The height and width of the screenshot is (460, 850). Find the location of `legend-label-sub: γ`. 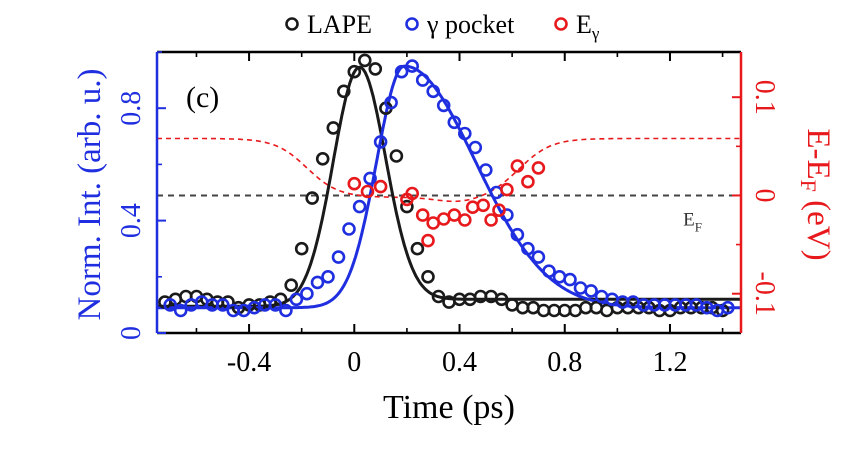

legend-label-sub: γ is located at coordinates (595, 33).